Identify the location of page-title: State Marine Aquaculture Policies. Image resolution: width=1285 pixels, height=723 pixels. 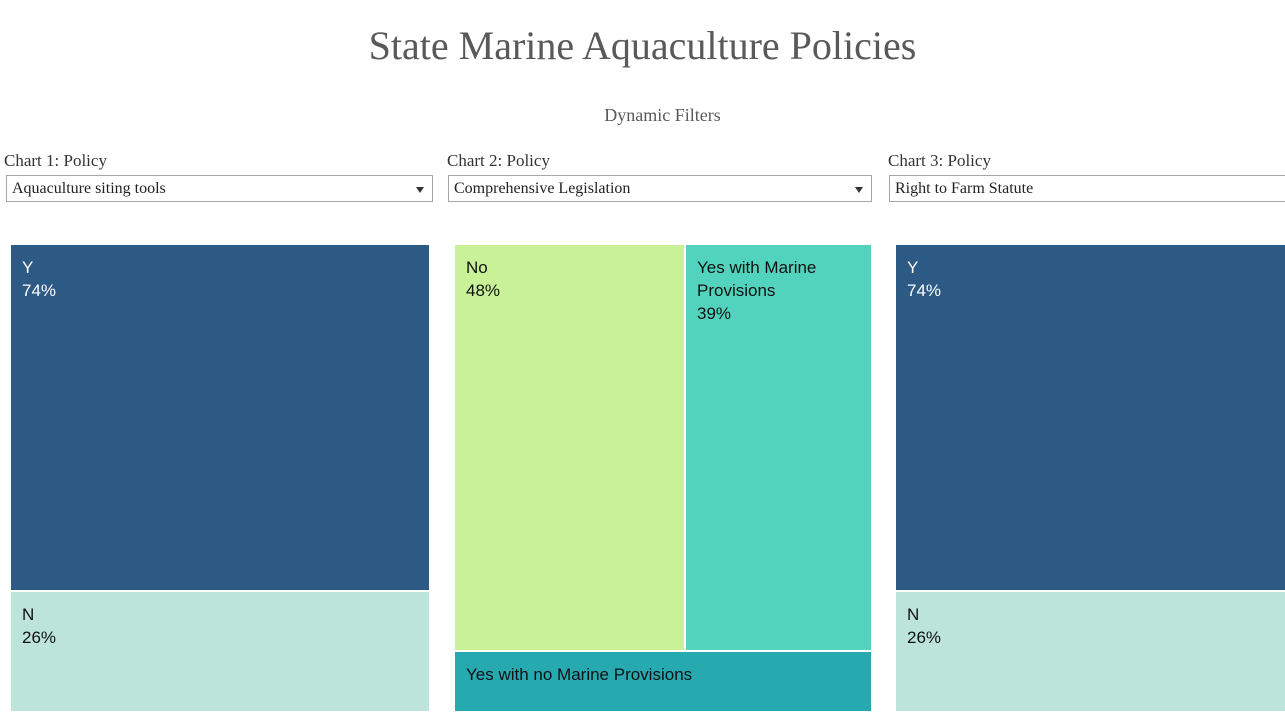
(642, 45).